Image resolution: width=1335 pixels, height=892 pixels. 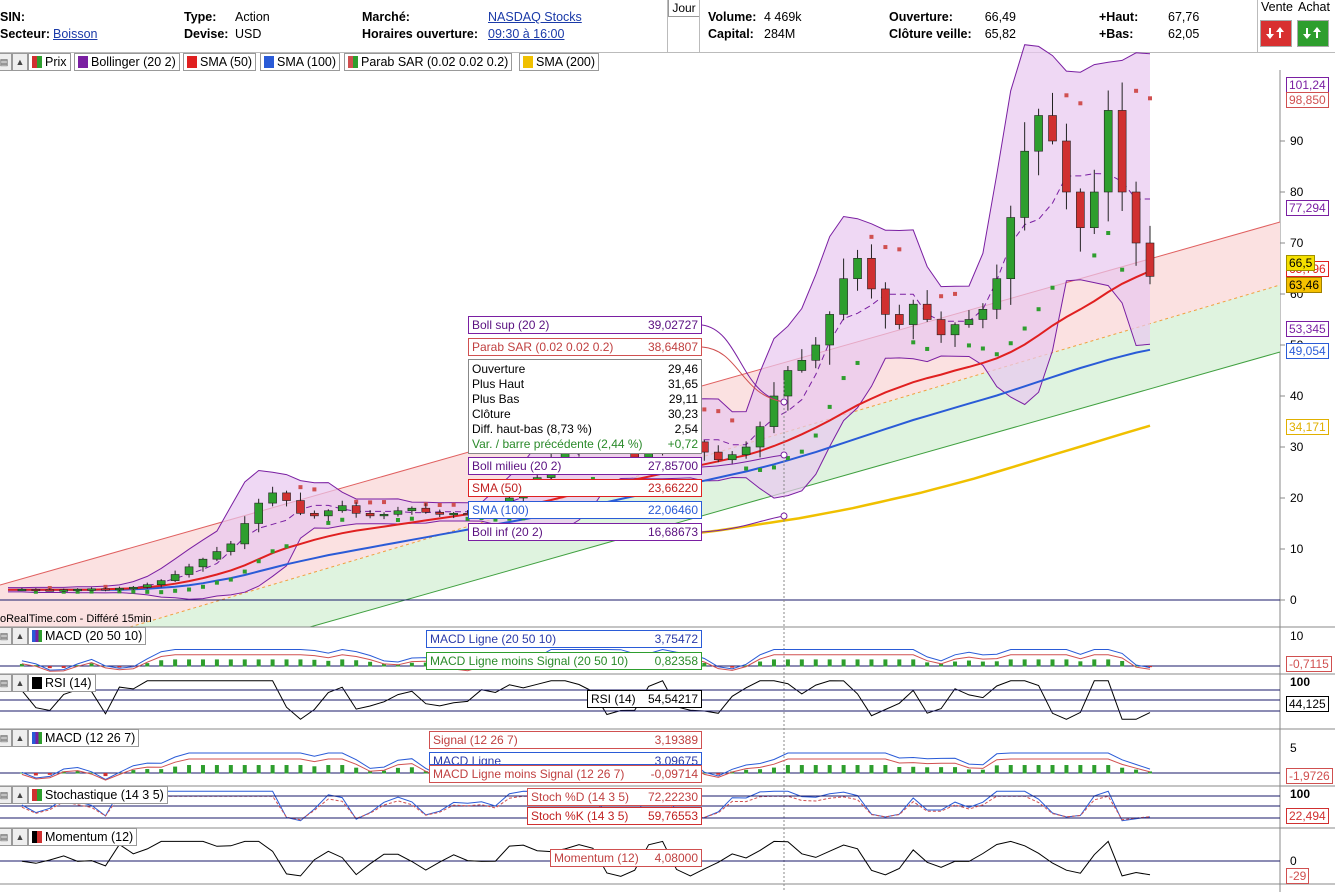 I want to click on market-link: NASDAQ Stocks, so click(x=535, y=17).